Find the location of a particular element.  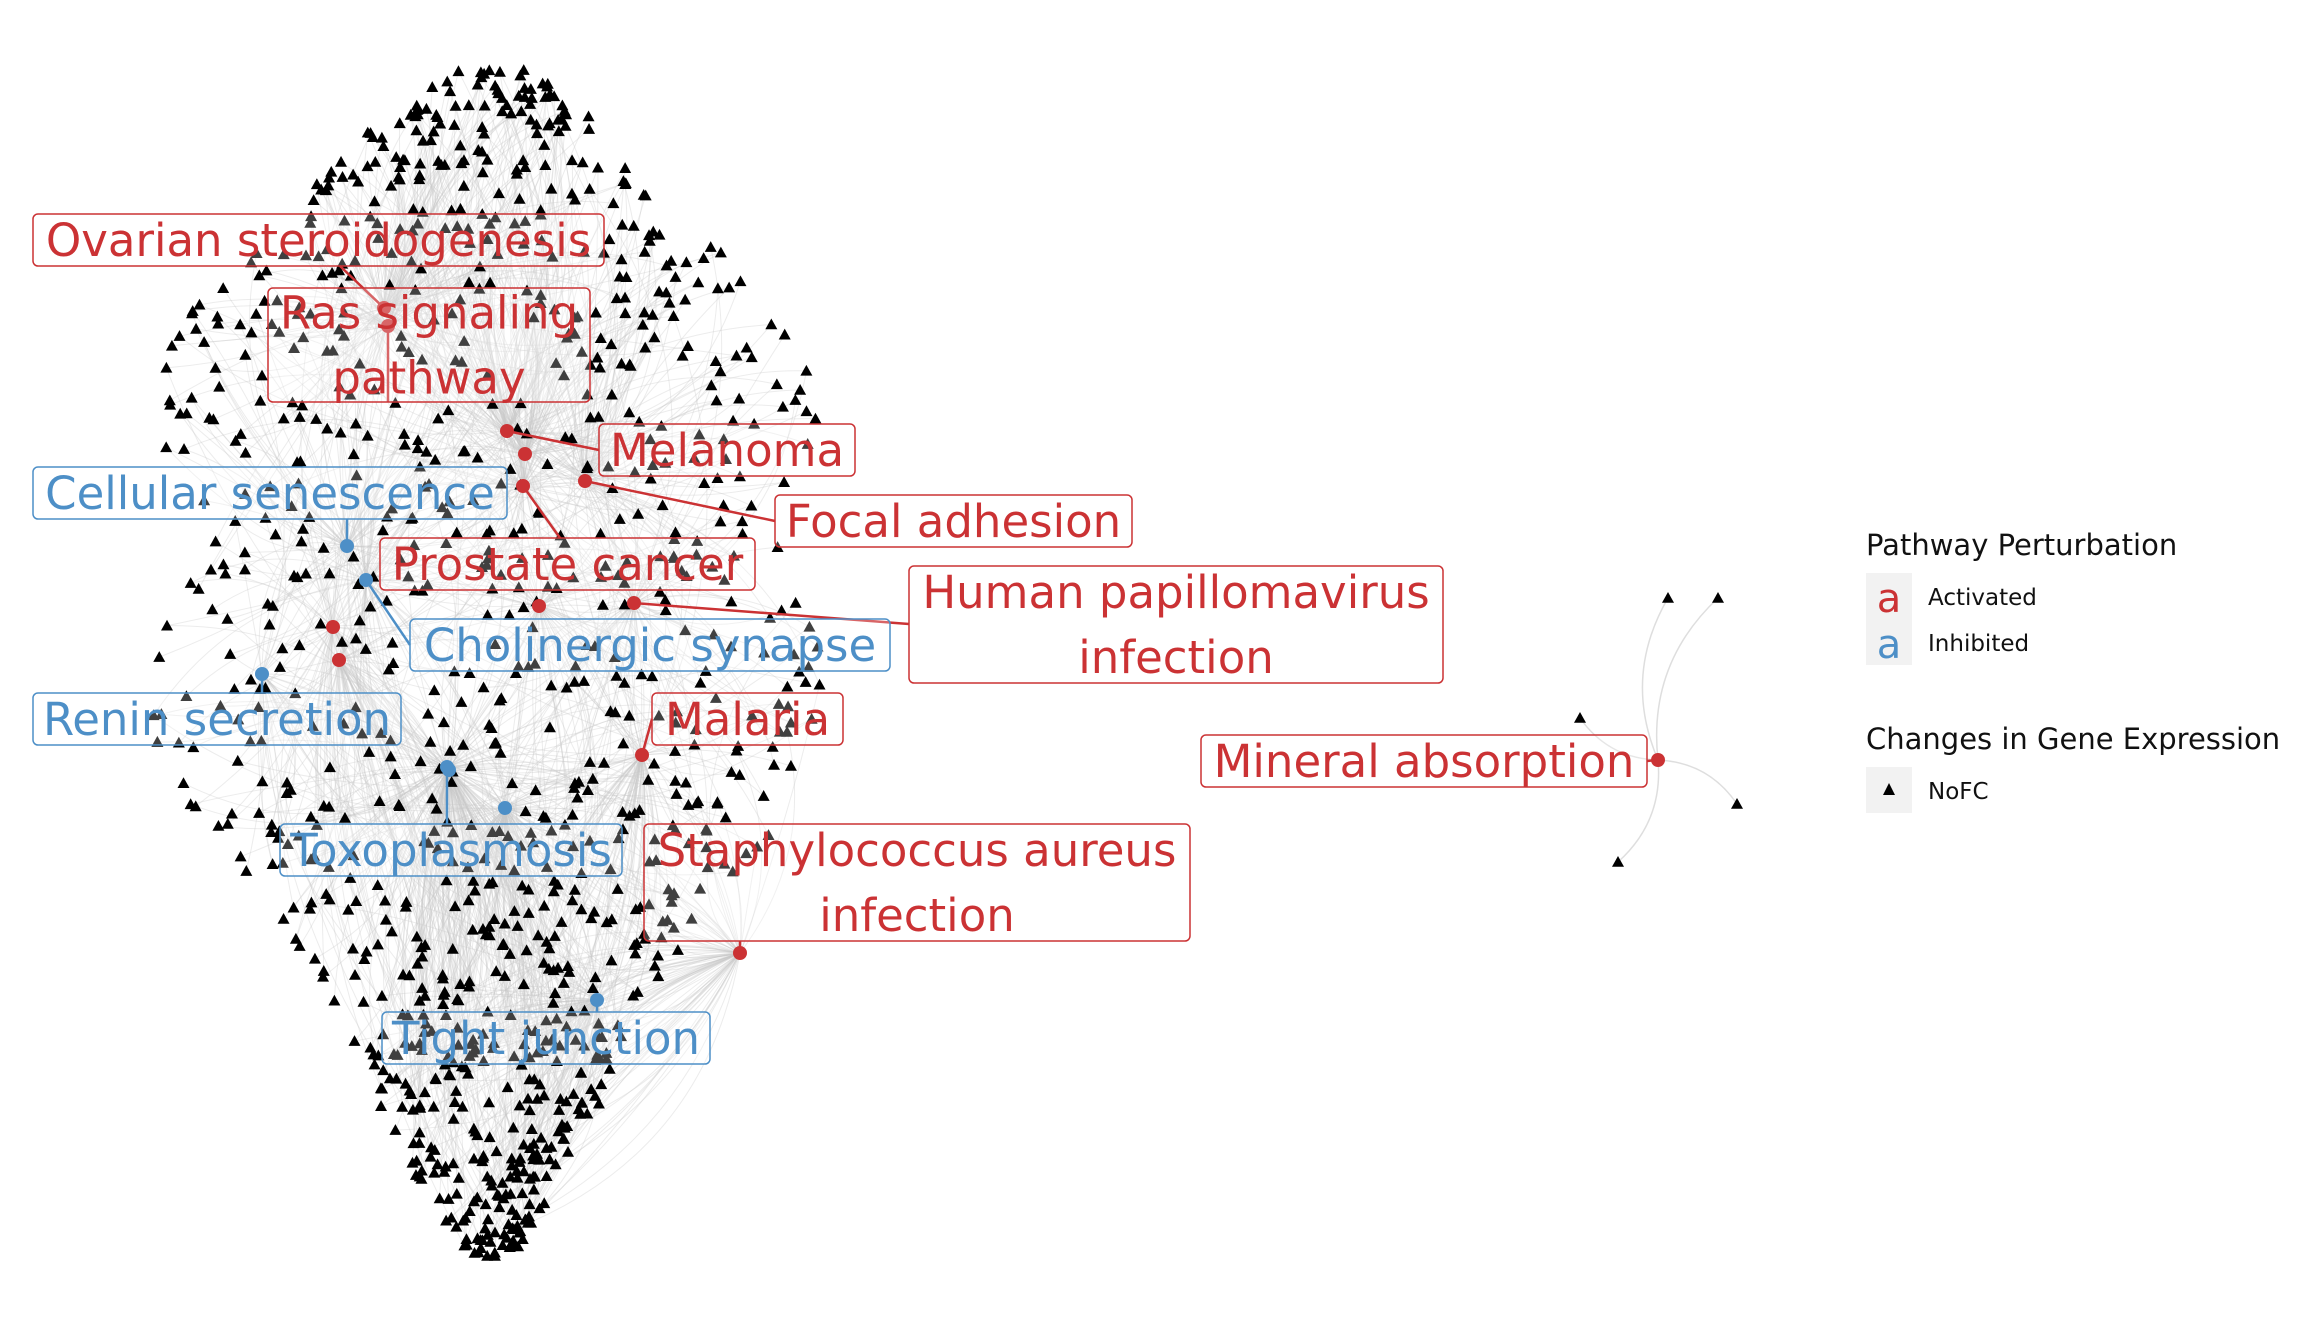

pathway-label-text: Ovarian steroidogenesis is located at coordinates (318, 240).